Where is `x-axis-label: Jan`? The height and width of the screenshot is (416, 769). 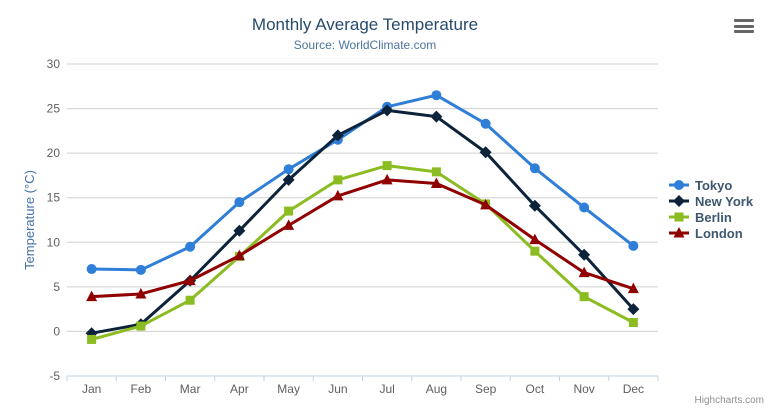
x-axis-label: Jan is located at coordinates (91, 389).